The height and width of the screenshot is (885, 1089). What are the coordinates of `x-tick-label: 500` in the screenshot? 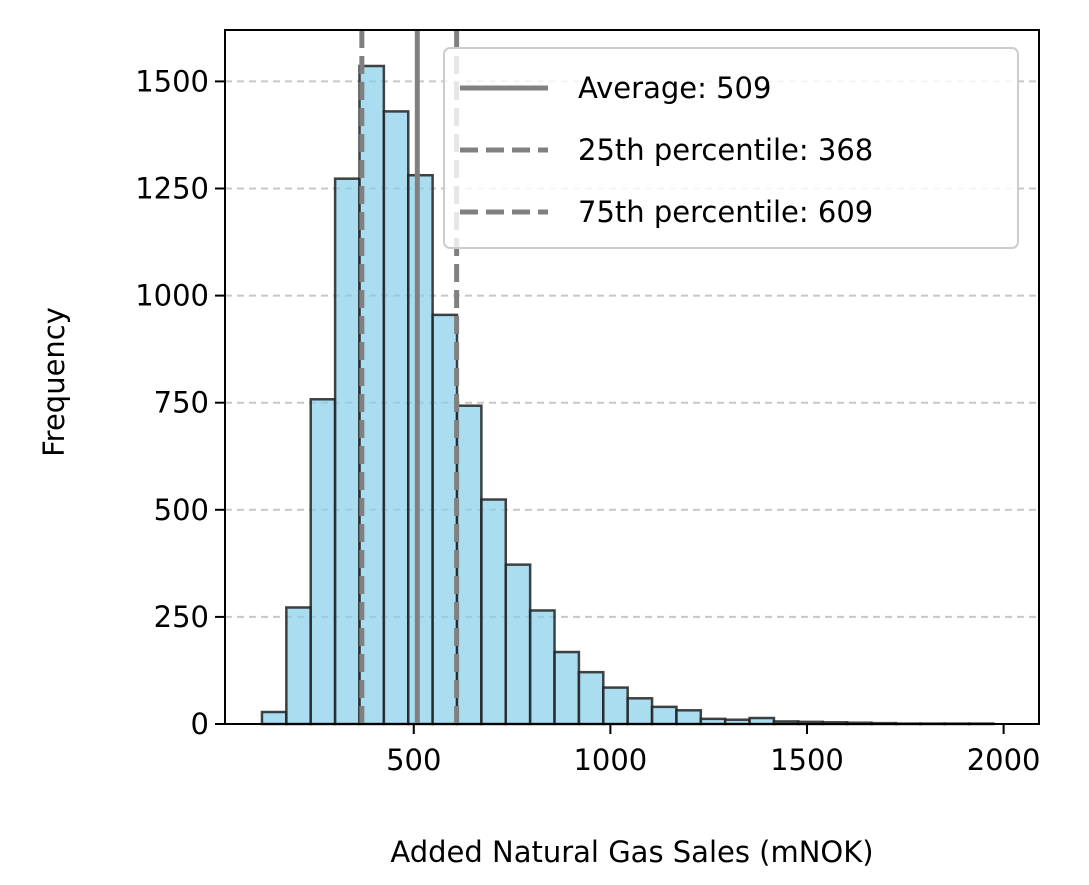 It's located at (413, 760).